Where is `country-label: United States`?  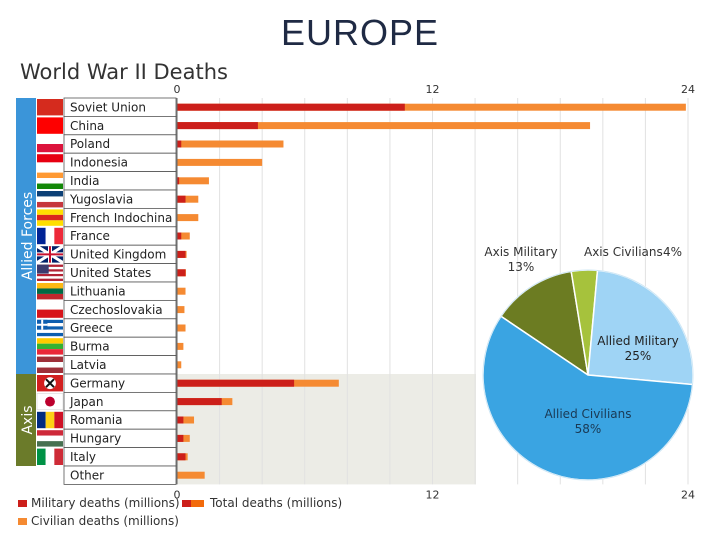
country-label: United States is located at coordinates (110, 273).